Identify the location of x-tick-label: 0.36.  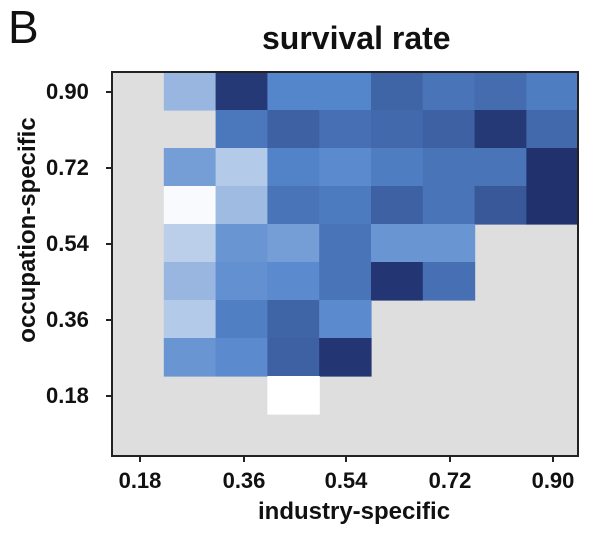
(244, 480).